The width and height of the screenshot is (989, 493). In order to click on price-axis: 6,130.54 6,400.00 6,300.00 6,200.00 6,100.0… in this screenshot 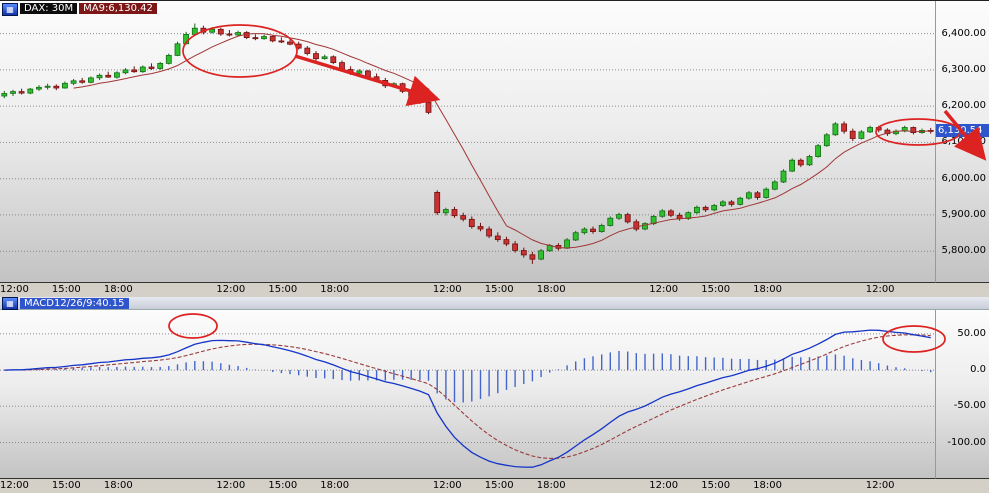, I will do `click(962, 142)`.